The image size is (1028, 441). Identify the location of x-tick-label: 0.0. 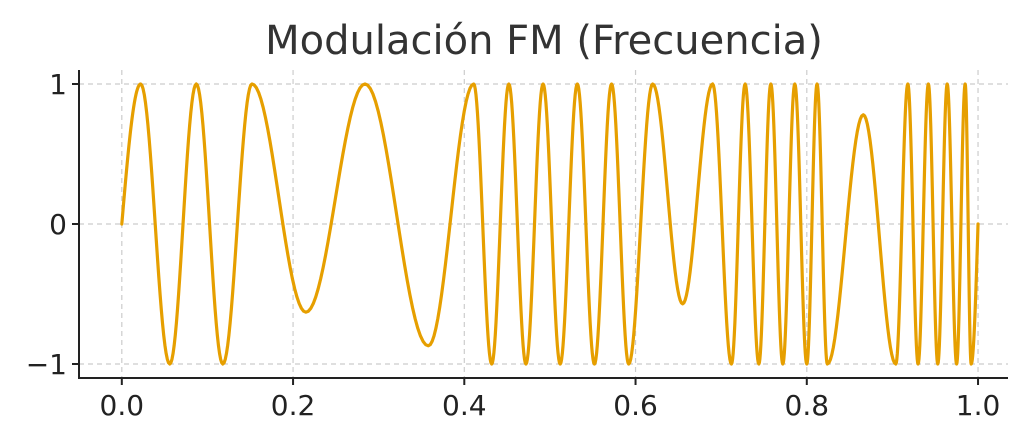
(122, 405).